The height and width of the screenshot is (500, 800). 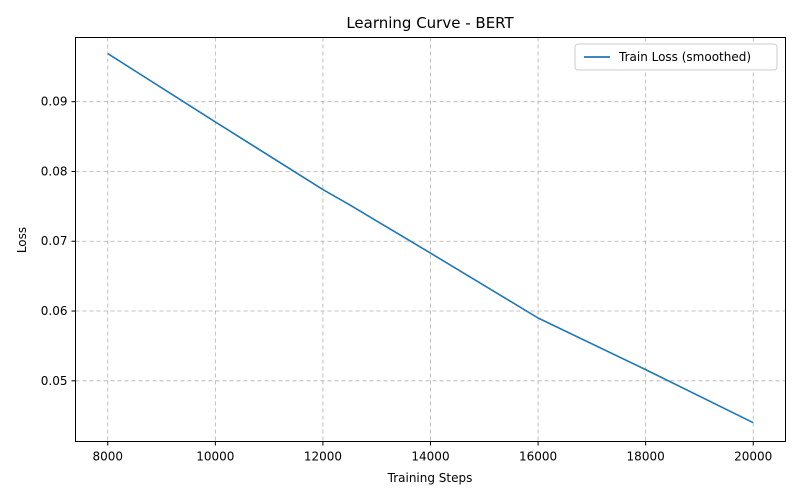 What do you see at coordinates (107, 457) in the screenshot?
I see `x-tick-label: 8000` at bounding box center [107, 457].